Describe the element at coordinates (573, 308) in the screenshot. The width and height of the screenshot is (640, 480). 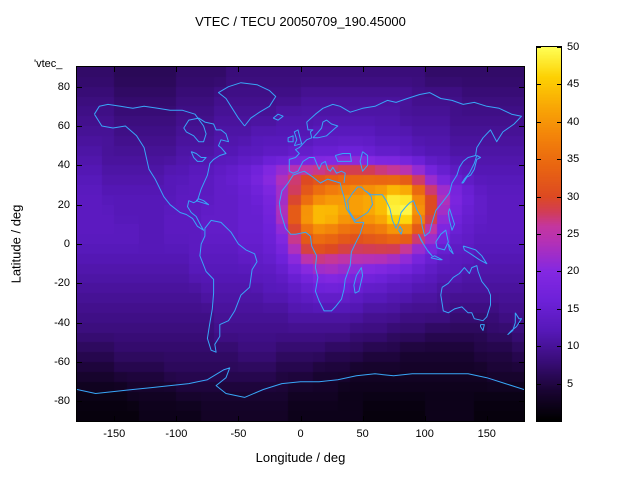
I see `colorbar-tick-label: 15` at that location.